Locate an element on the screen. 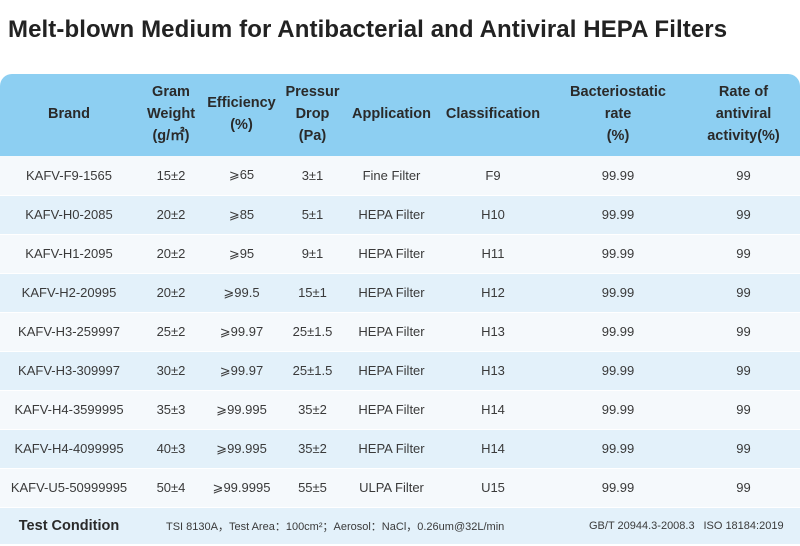  header-pres-line2: Drop is located at coordinates (312, 114).